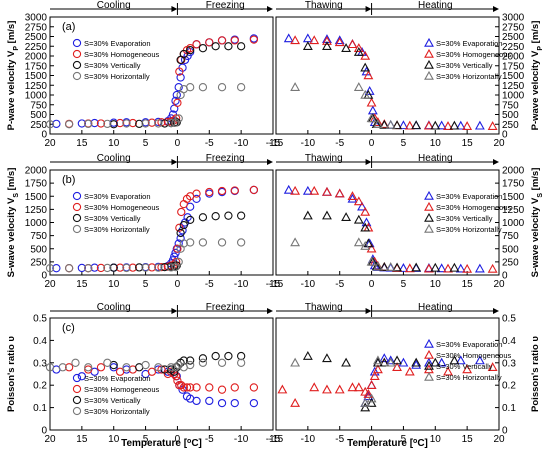 The height and width of the screenshot is (450, 550). What do you see at coordinates (474, 54) in the screenshot?
I see `legend-entry: S=30% Homogeneous` at bounding box center [474, 54].